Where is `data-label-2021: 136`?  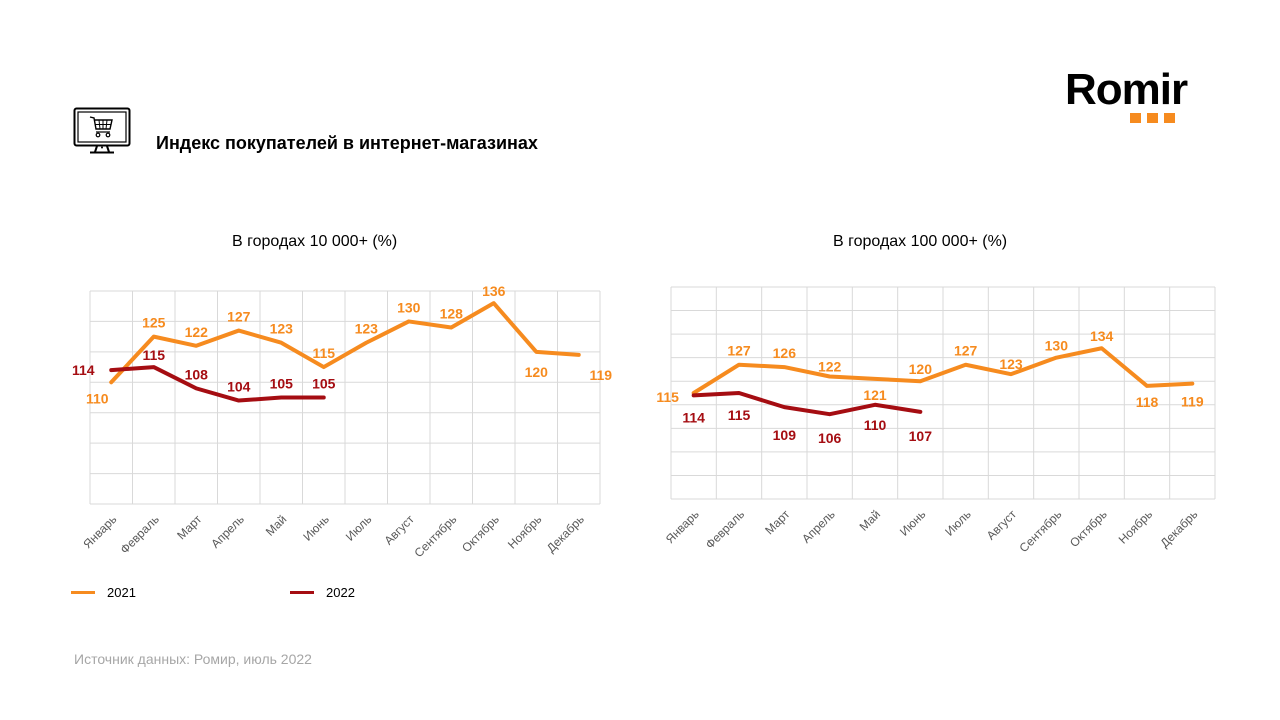
data-label-2021: 136 is located at coordinates (494, 291).